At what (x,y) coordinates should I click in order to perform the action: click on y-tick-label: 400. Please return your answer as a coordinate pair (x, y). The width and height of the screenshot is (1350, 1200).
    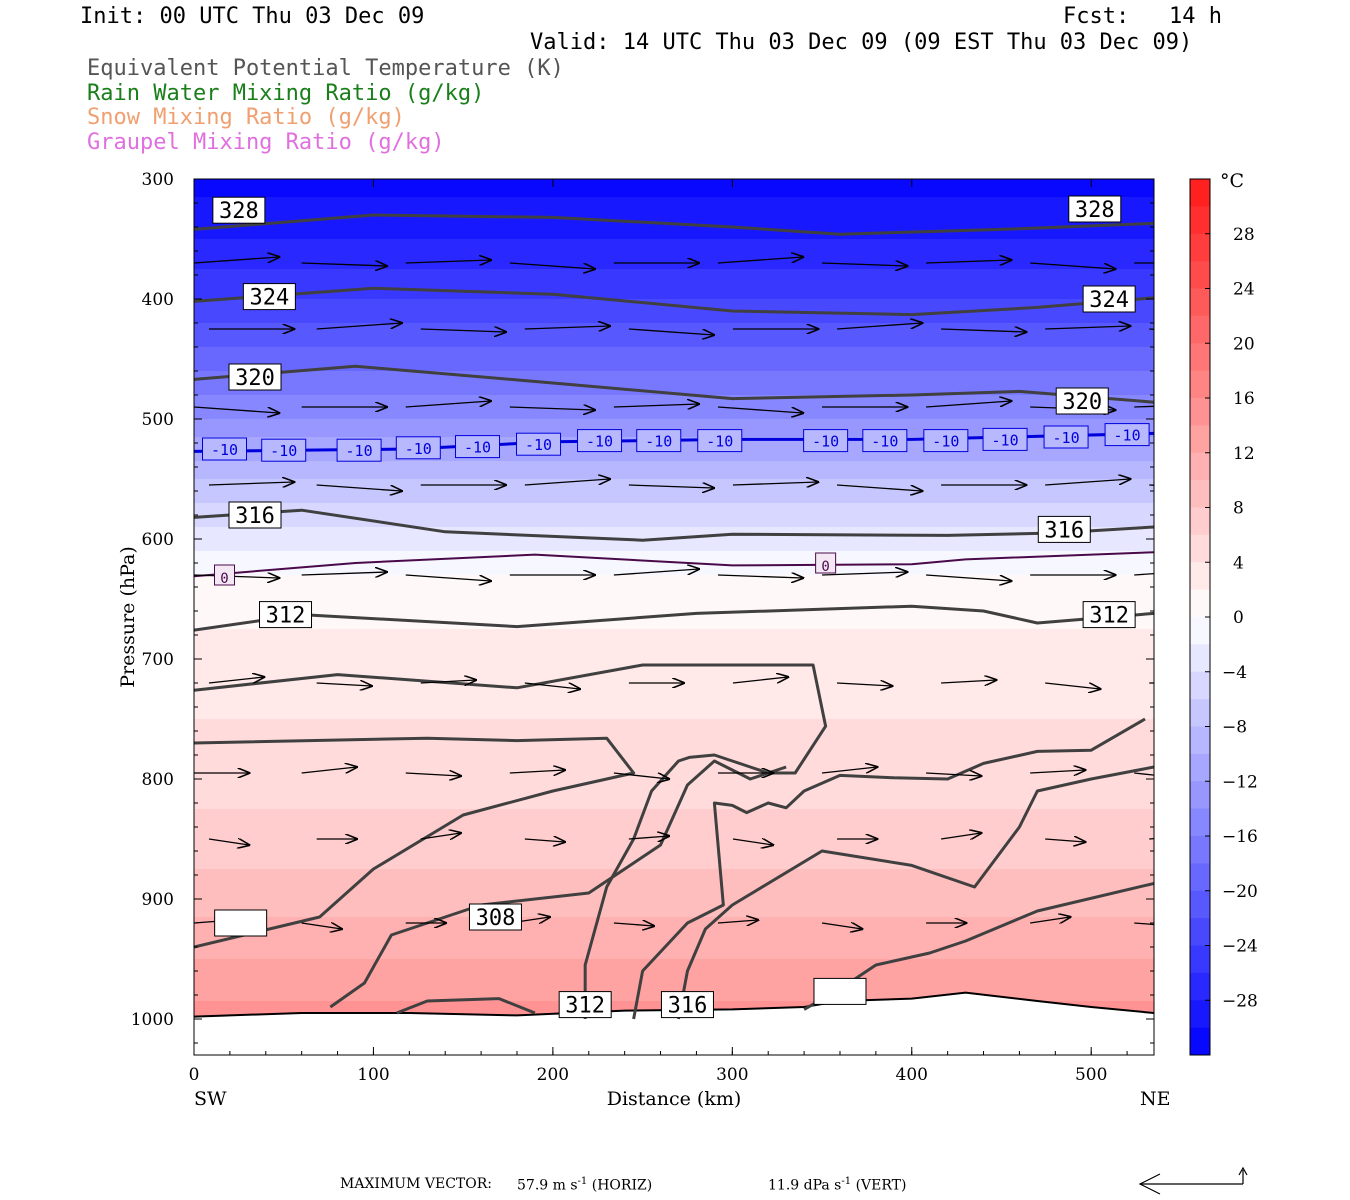
    Looking at the image, I should click on (158, 300).